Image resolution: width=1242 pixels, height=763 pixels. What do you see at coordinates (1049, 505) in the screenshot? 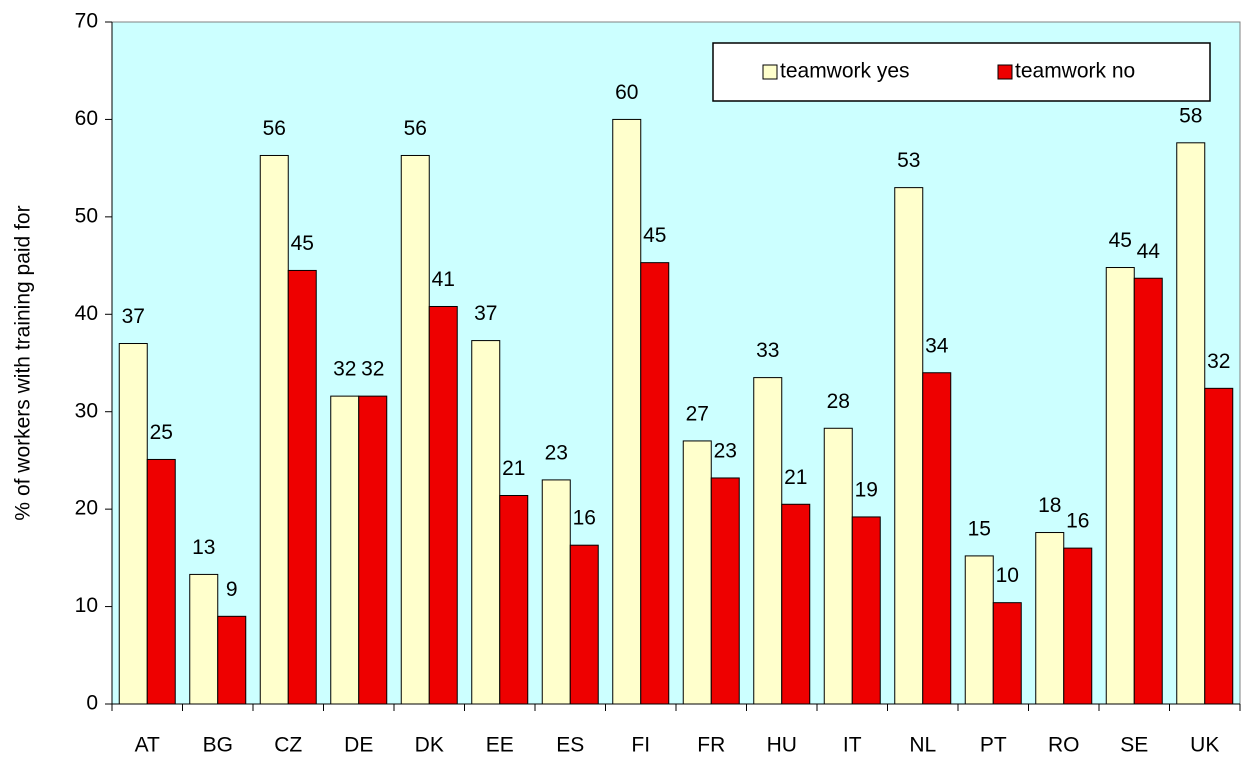
I see `data-label: 18` at bounding box center [1049, 505].